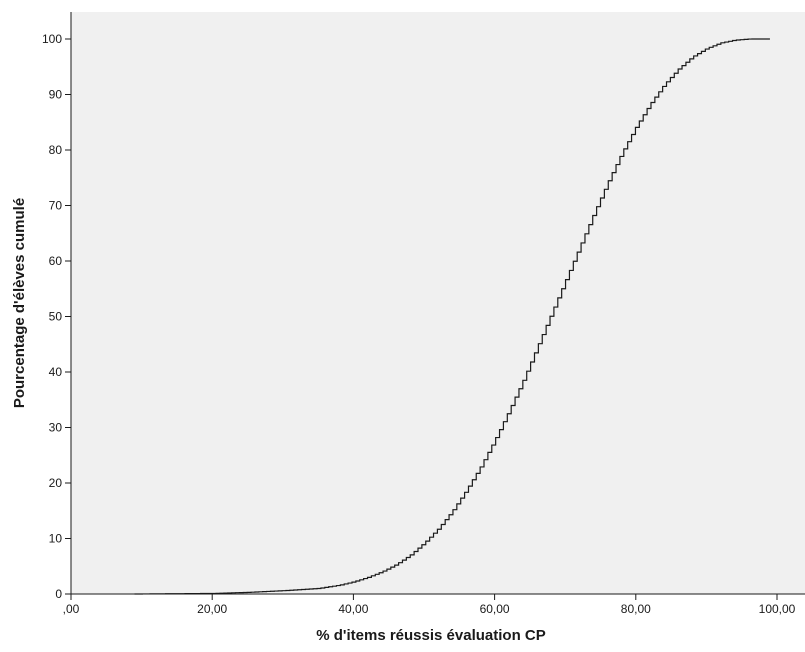 The height and width of the screenshot is (652, 805). I want to click on y-tick-label: 30, so click(56, 428).